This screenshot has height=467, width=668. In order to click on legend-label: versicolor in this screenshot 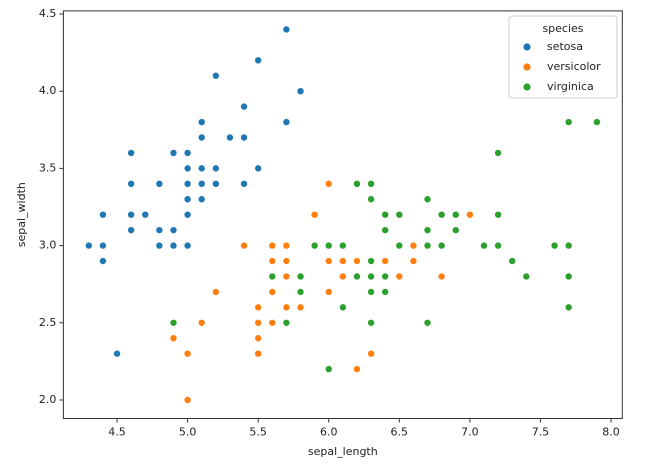, I will do `click(574, 66)`.